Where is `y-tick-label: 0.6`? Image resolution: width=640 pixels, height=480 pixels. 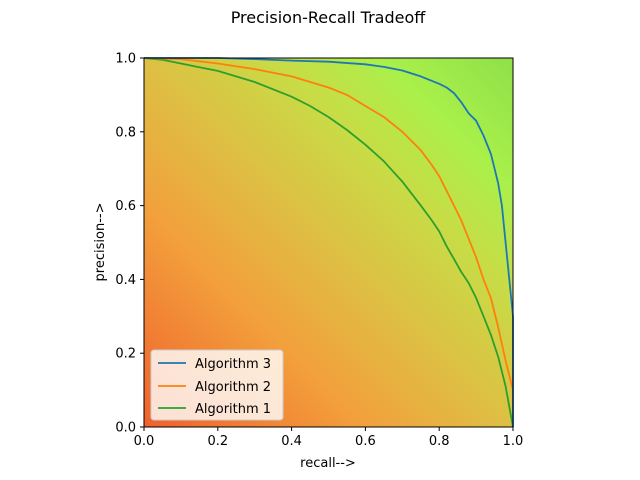 y-tick-label: 0.6 is located at coordinates (125, 206).